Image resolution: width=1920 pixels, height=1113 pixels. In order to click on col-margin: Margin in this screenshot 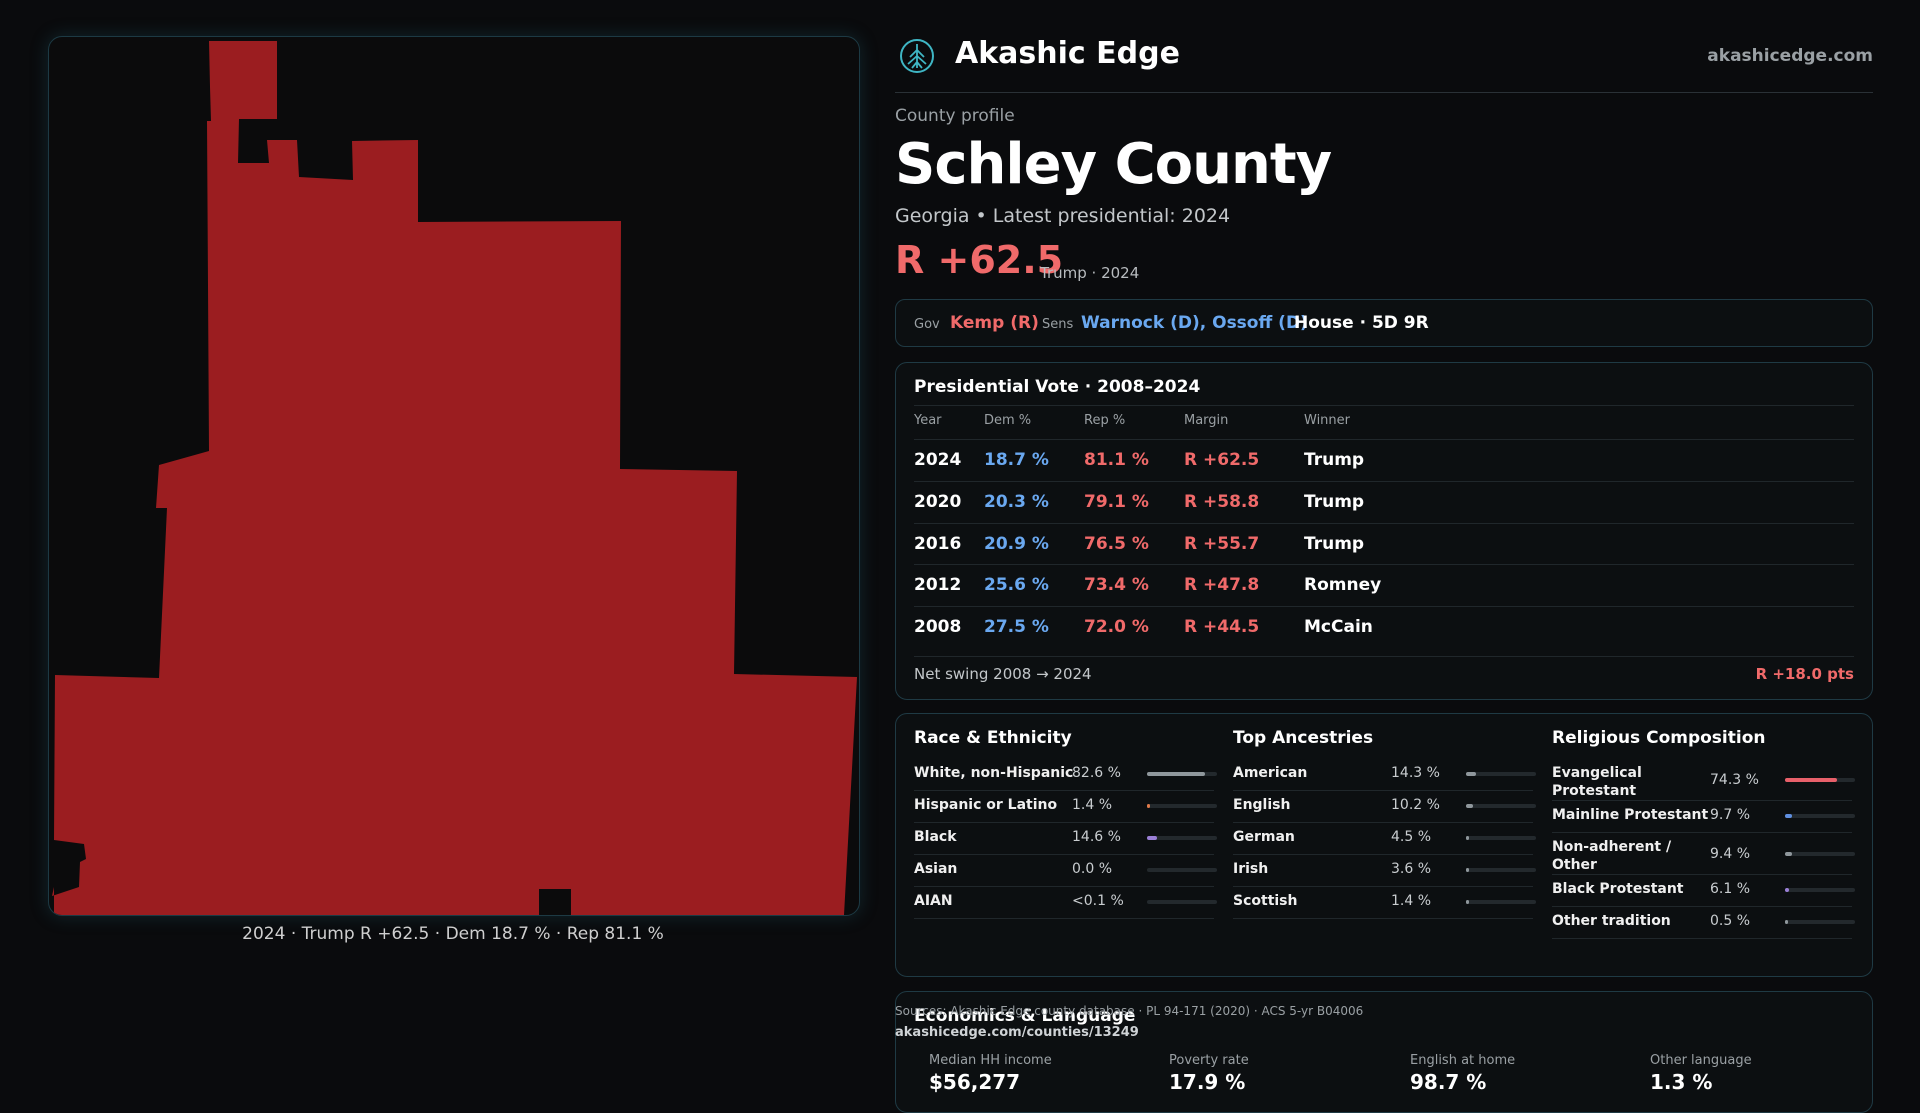, I will do `click(1206, 420)`.